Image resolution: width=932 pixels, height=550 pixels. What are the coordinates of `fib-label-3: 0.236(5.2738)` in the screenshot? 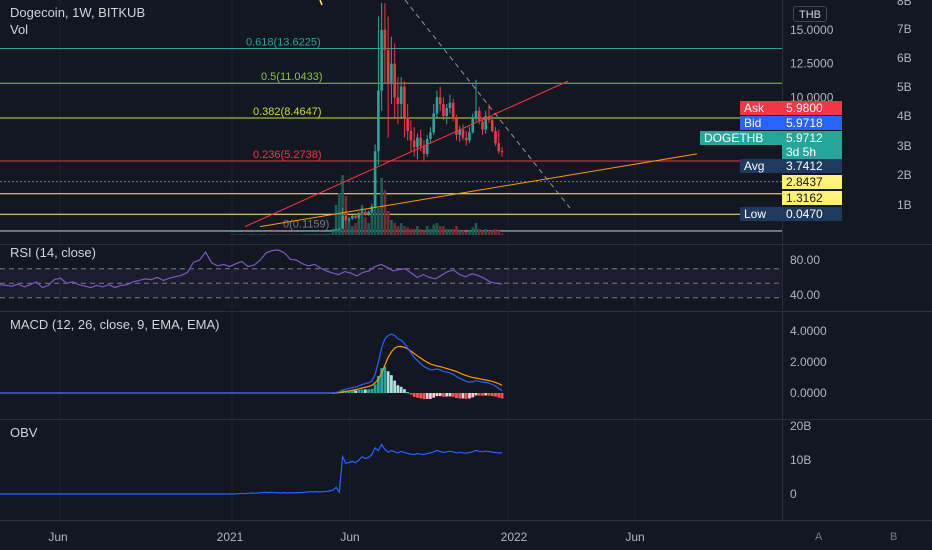 It's located at (287, 155).